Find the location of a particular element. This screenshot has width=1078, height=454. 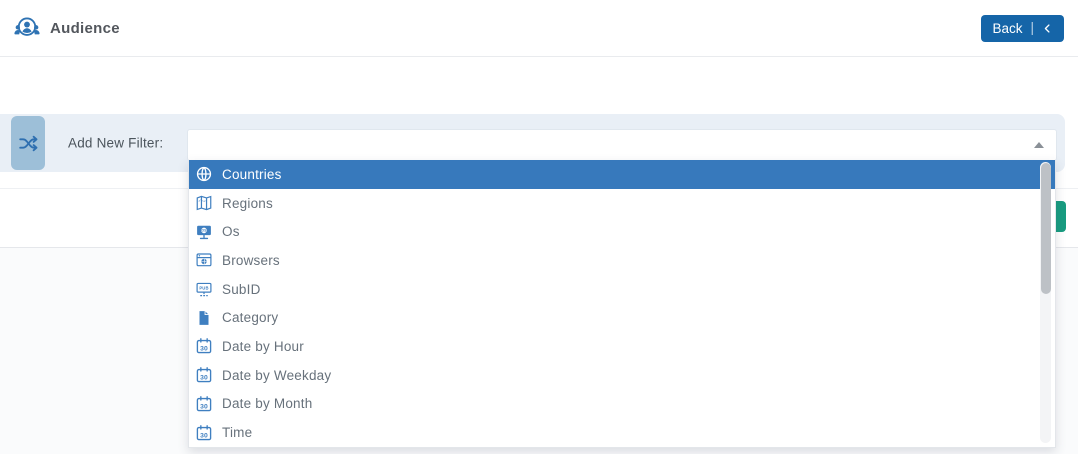

shuffle-icon-button is located at coordinates (28, 143).